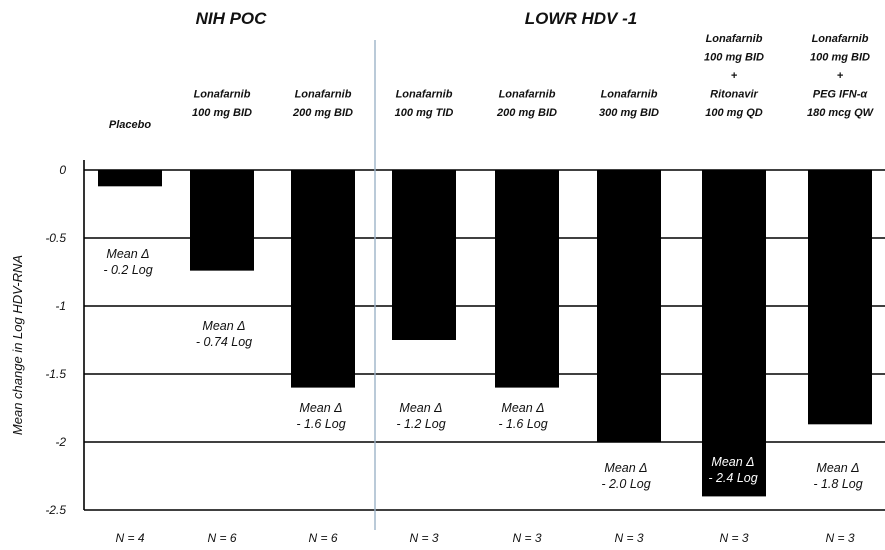  Describe the element at coordinates (127, 270) in the screenshot. I see `data-label: - 0.2 Log` at that location.